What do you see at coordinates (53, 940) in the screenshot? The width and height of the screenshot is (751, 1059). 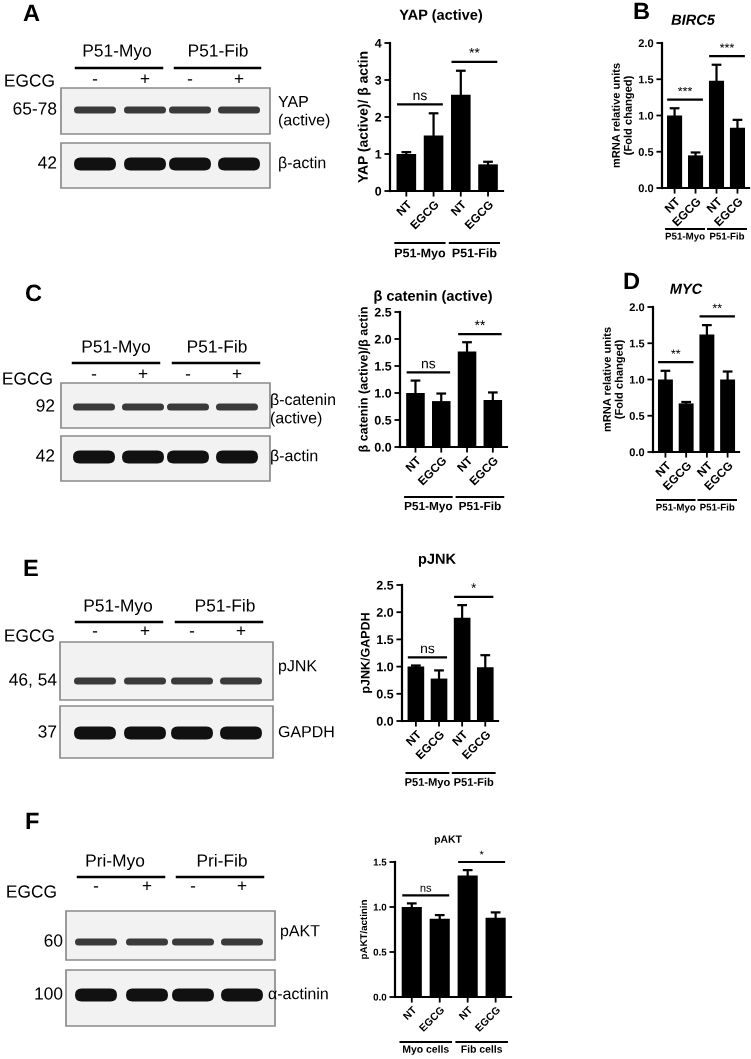 I see `text: 60` at bounding box center [53, 940].